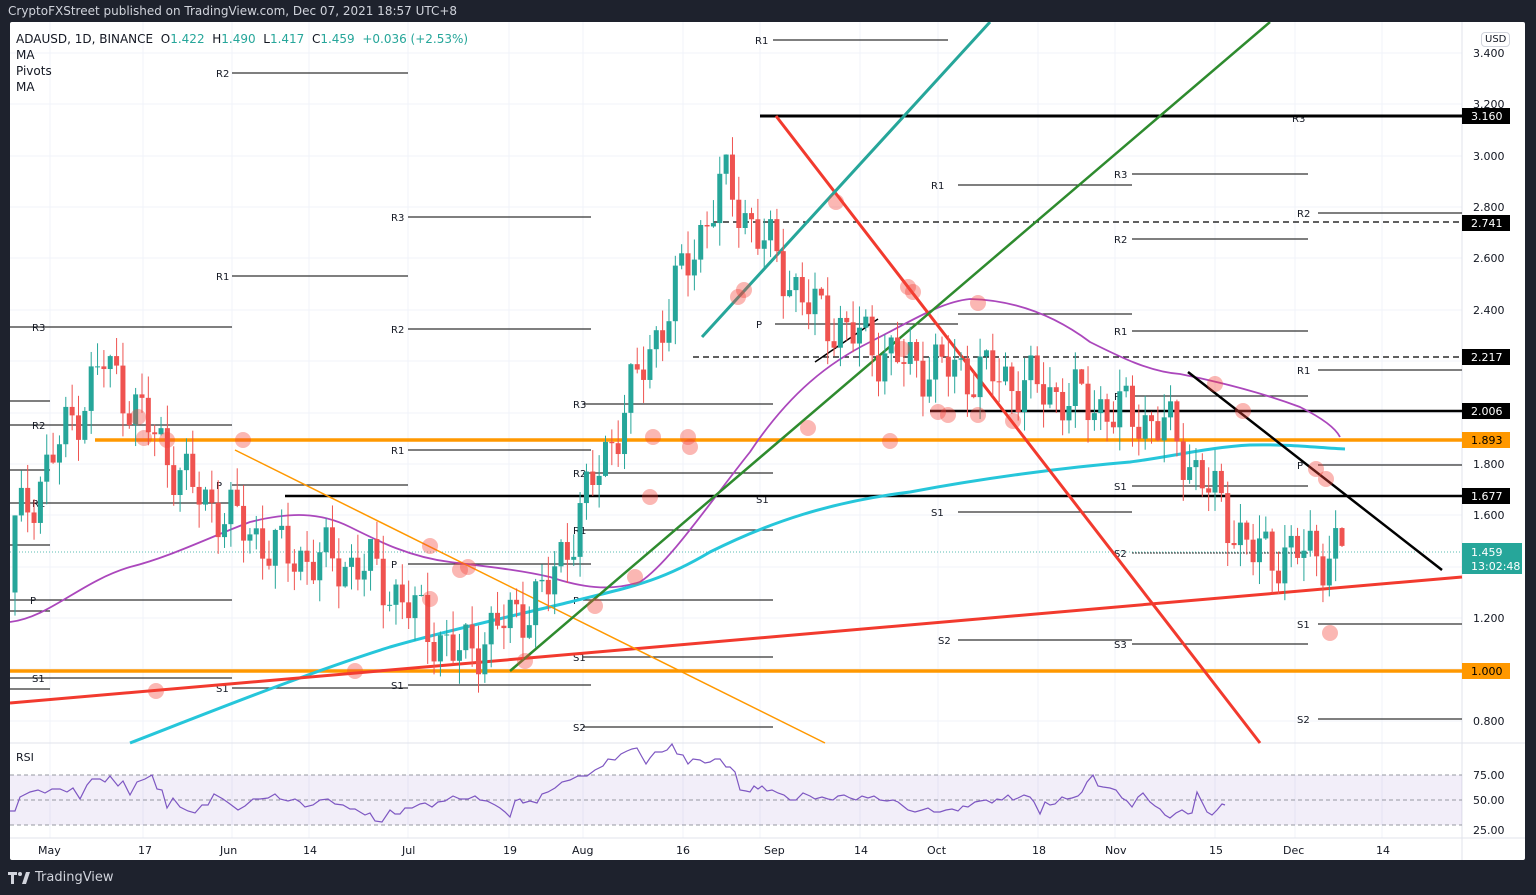 The width and height of the screenshot is (1536, 895). Describe the element at coordinates (768, 877) in the screenshot. I see `footer: TradingView` at that location.